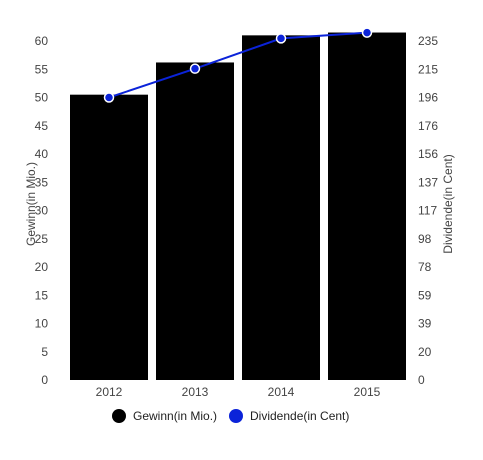 The height and width of the screenshot is (460, 483). I want to click on left-tick-label: 25, so click(42, 239).